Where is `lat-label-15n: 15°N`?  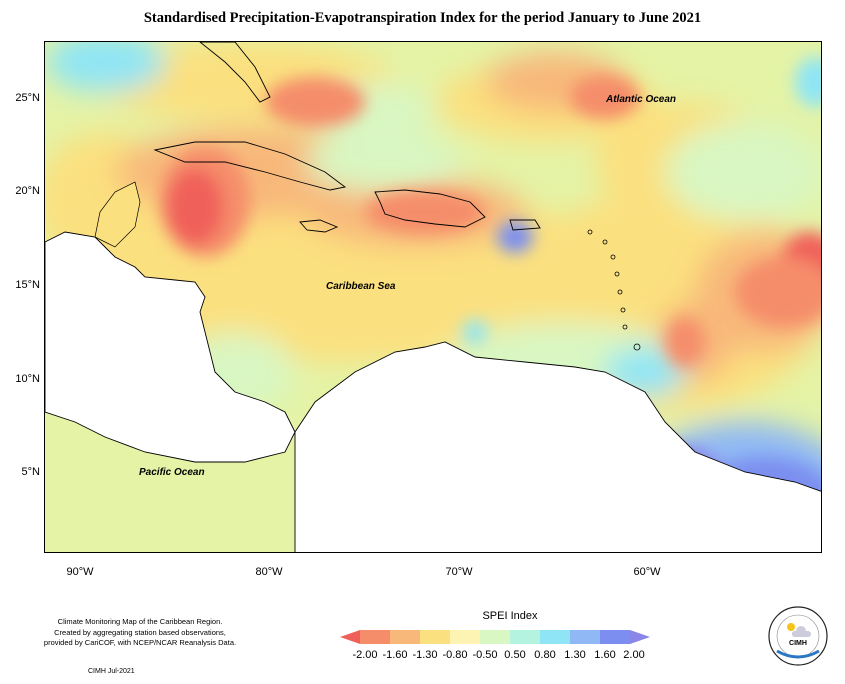 lat-label-15n: 15°N is located at coordinates (27, 285).